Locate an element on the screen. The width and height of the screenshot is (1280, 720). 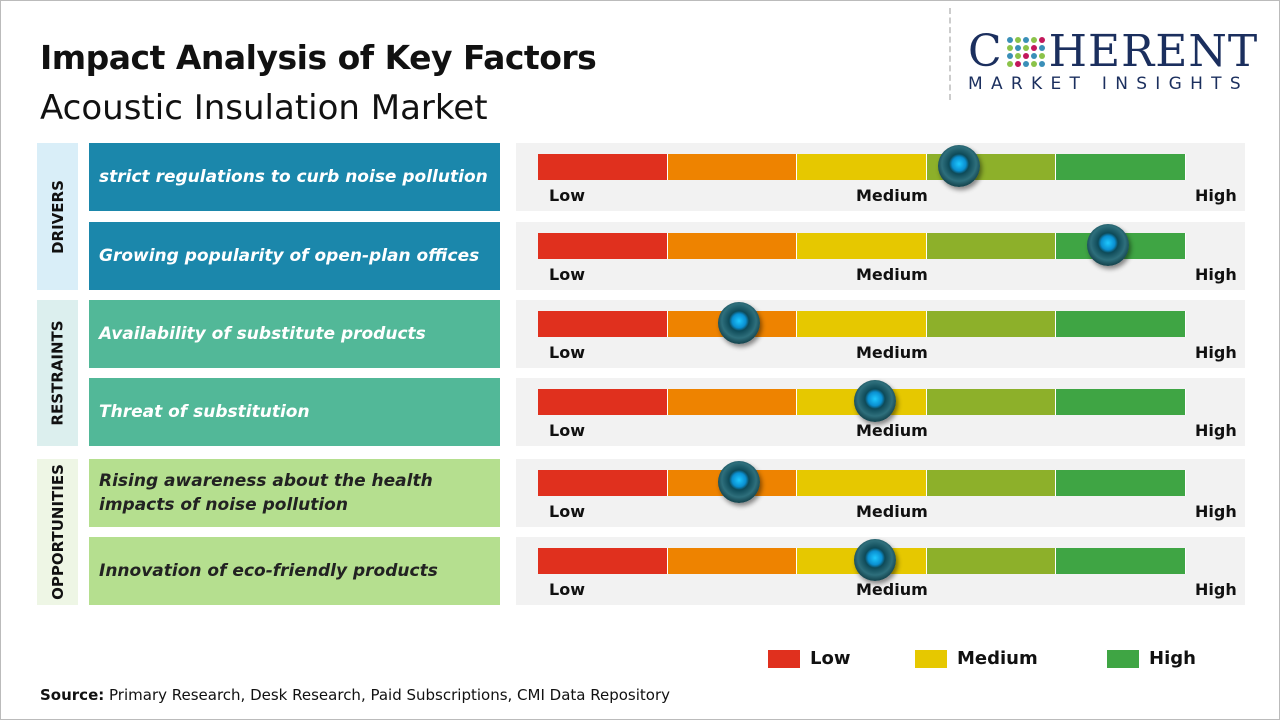
legend-label: Low is located at coordinates (830, 658).